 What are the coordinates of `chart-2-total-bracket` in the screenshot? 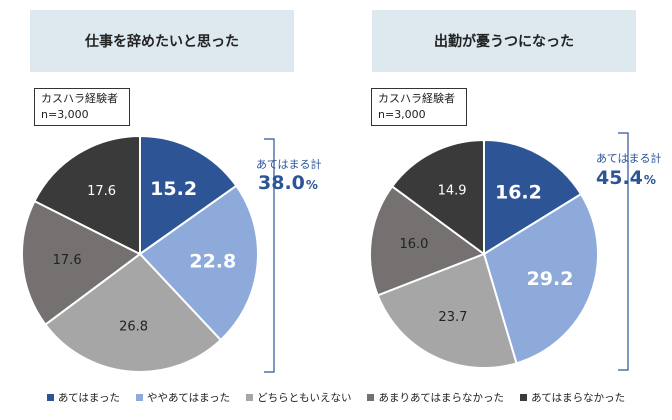 It's located at (623, 251).